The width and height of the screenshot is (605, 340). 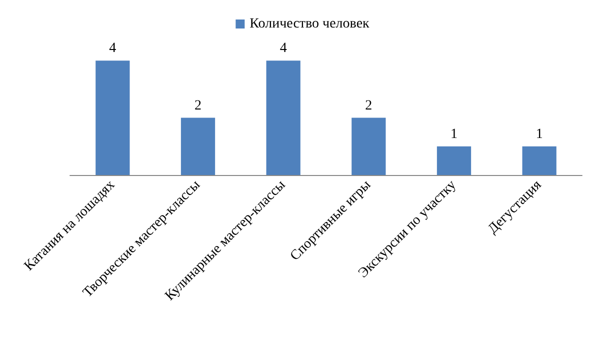 I want to click on legend-label: Количество человек, so click(x=310, y=24).